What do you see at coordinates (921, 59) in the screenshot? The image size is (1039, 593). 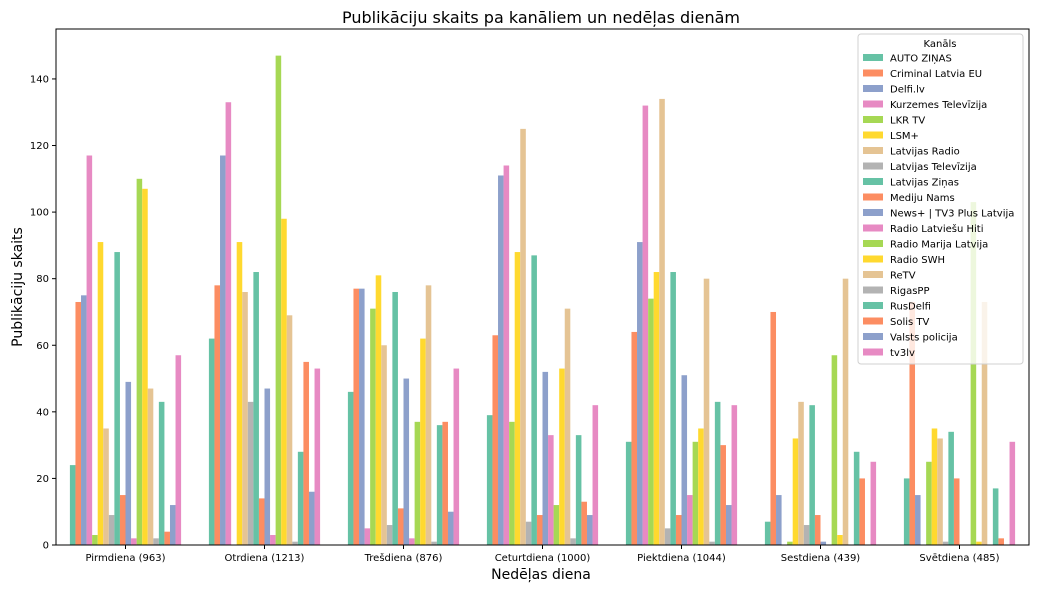 I see `legend-entry-label: AUTO ZIŅAS` at bounding box center [921, 59].